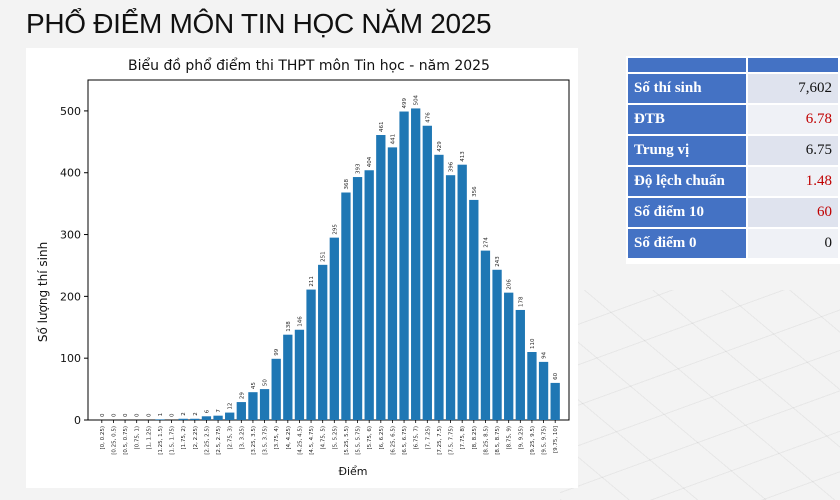  What do you see at coordinates (687, 119) in the screenshot?
I see `statistic-label: ĐTB` at bounding box center [687, 119].